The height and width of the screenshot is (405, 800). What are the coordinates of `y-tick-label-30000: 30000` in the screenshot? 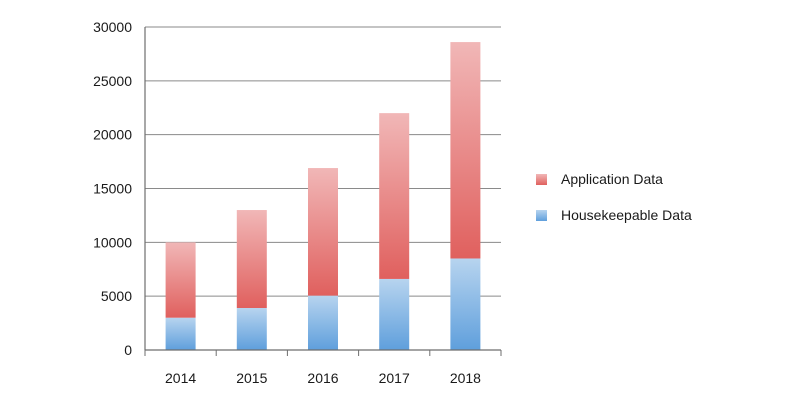 It's located at (112, 27).